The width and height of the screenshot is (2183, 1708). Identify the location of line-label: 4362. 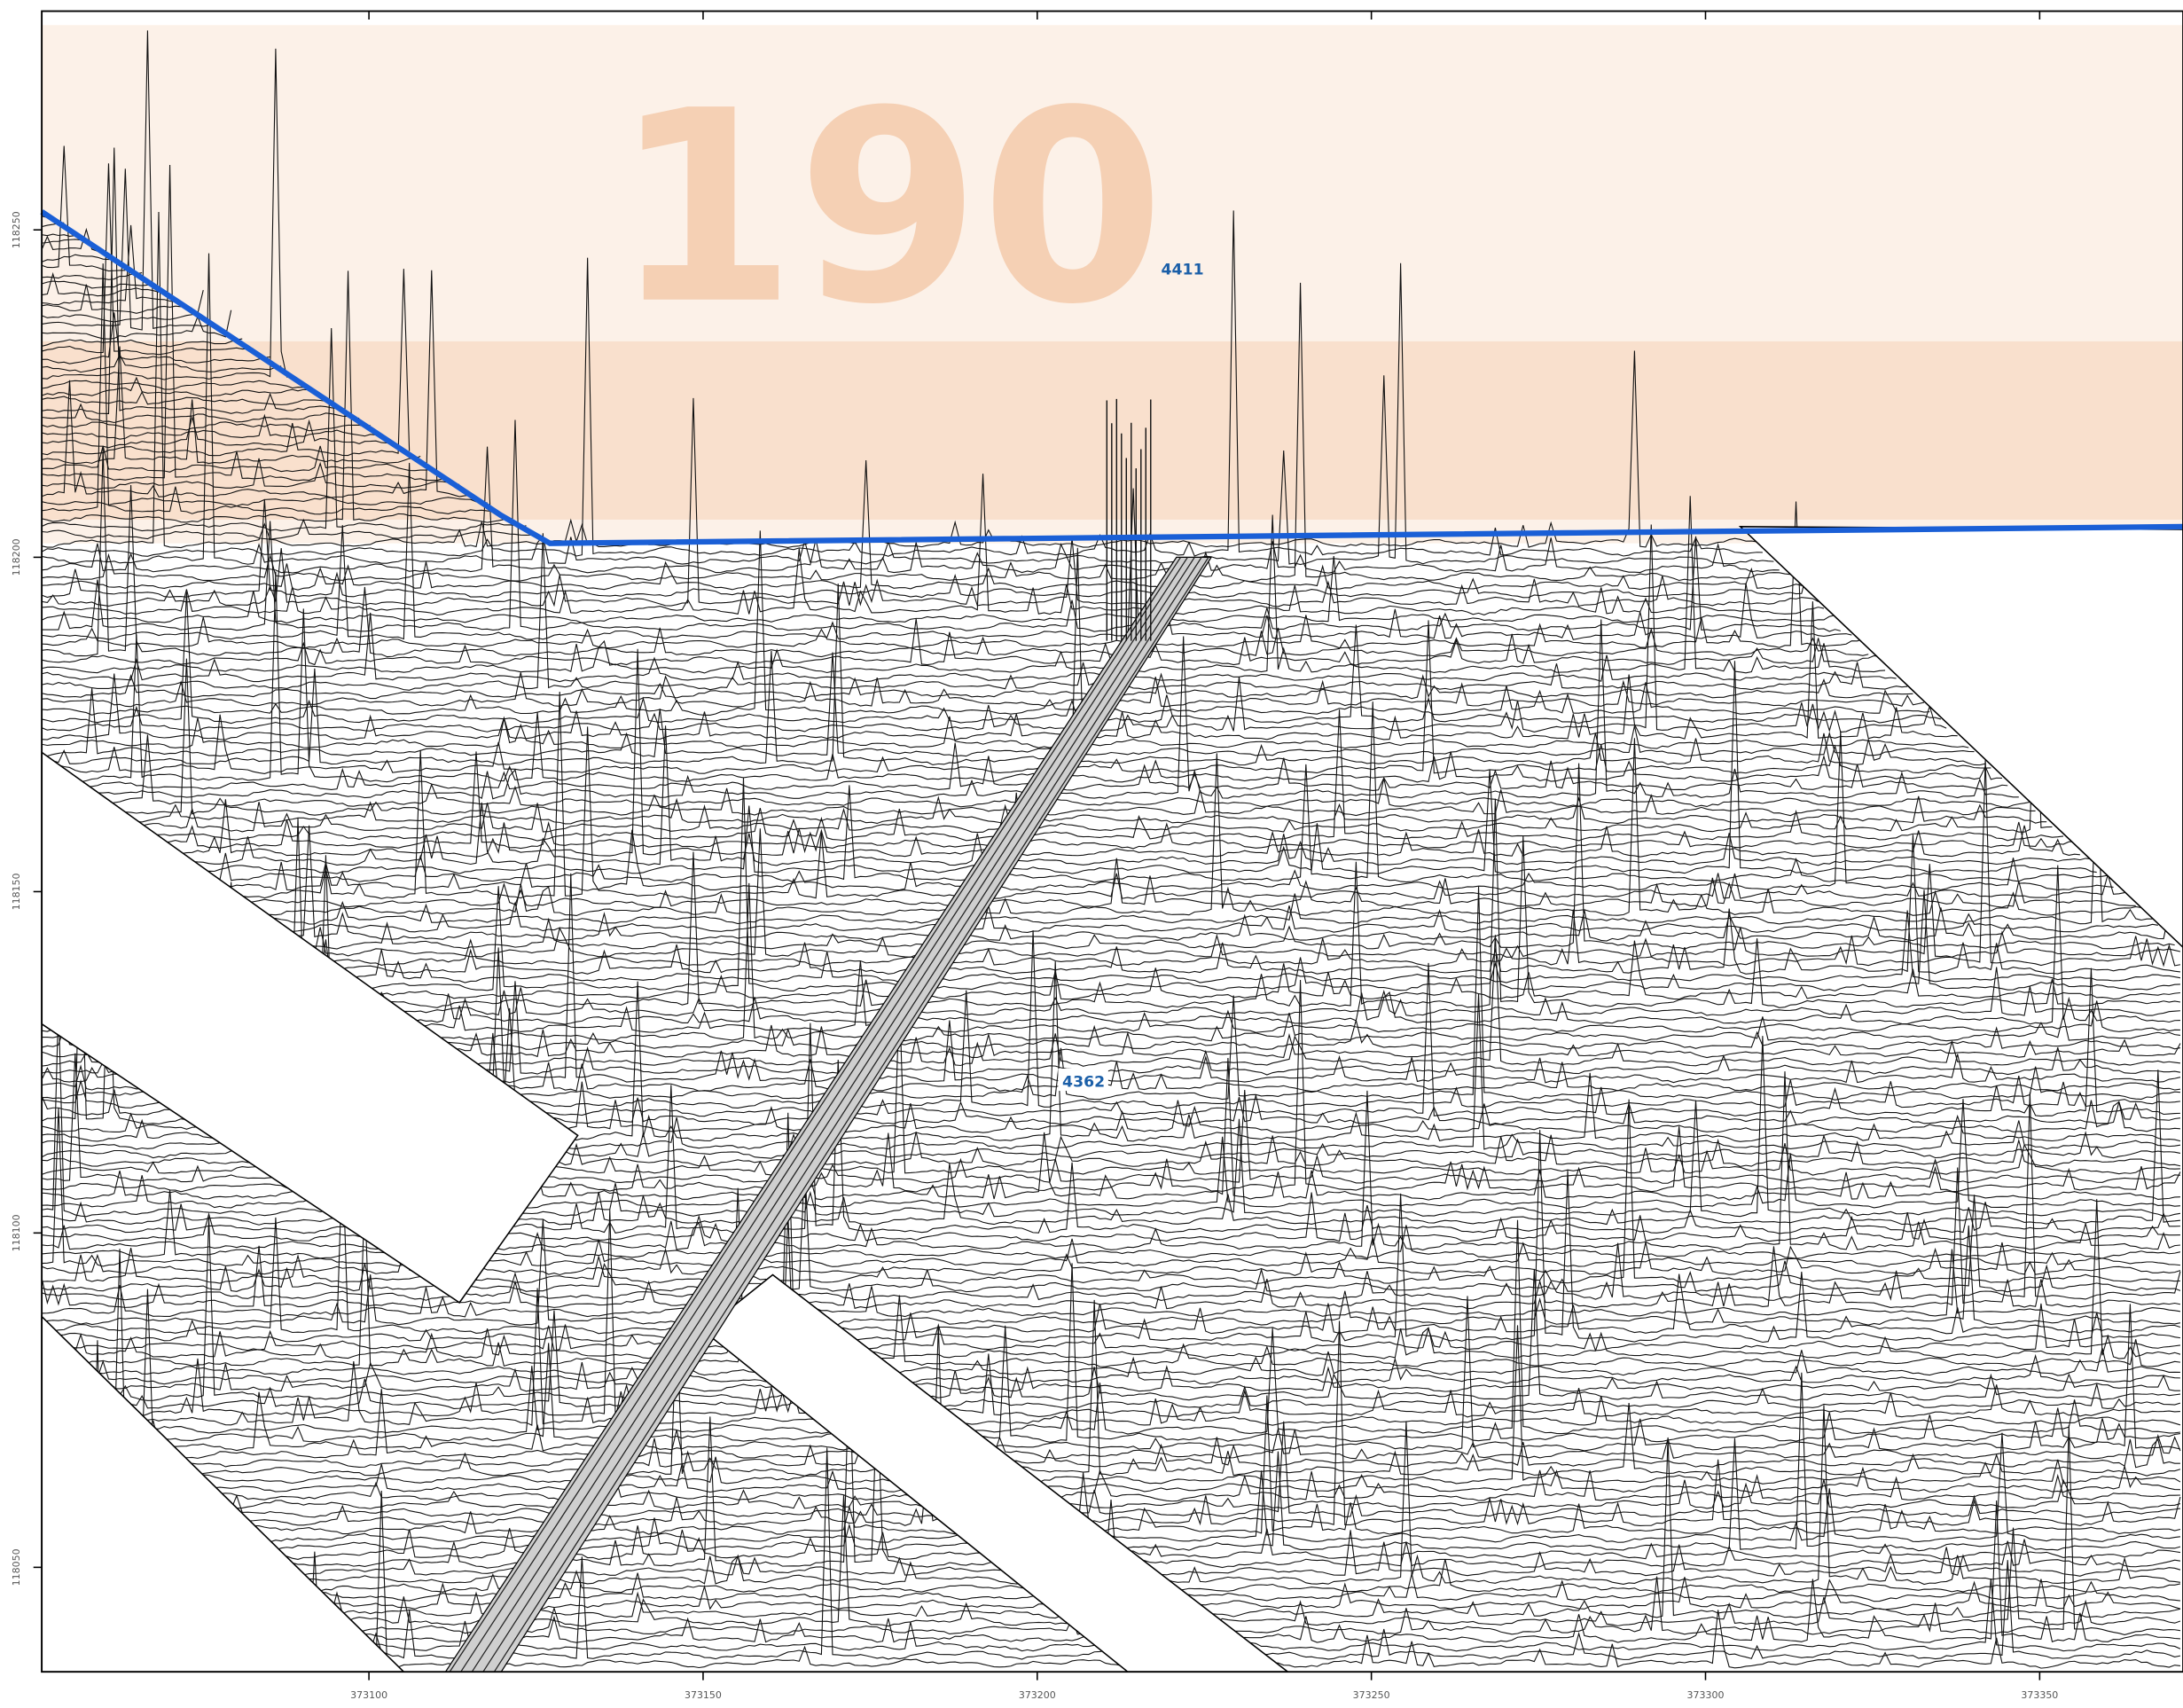
(1083, 1082).